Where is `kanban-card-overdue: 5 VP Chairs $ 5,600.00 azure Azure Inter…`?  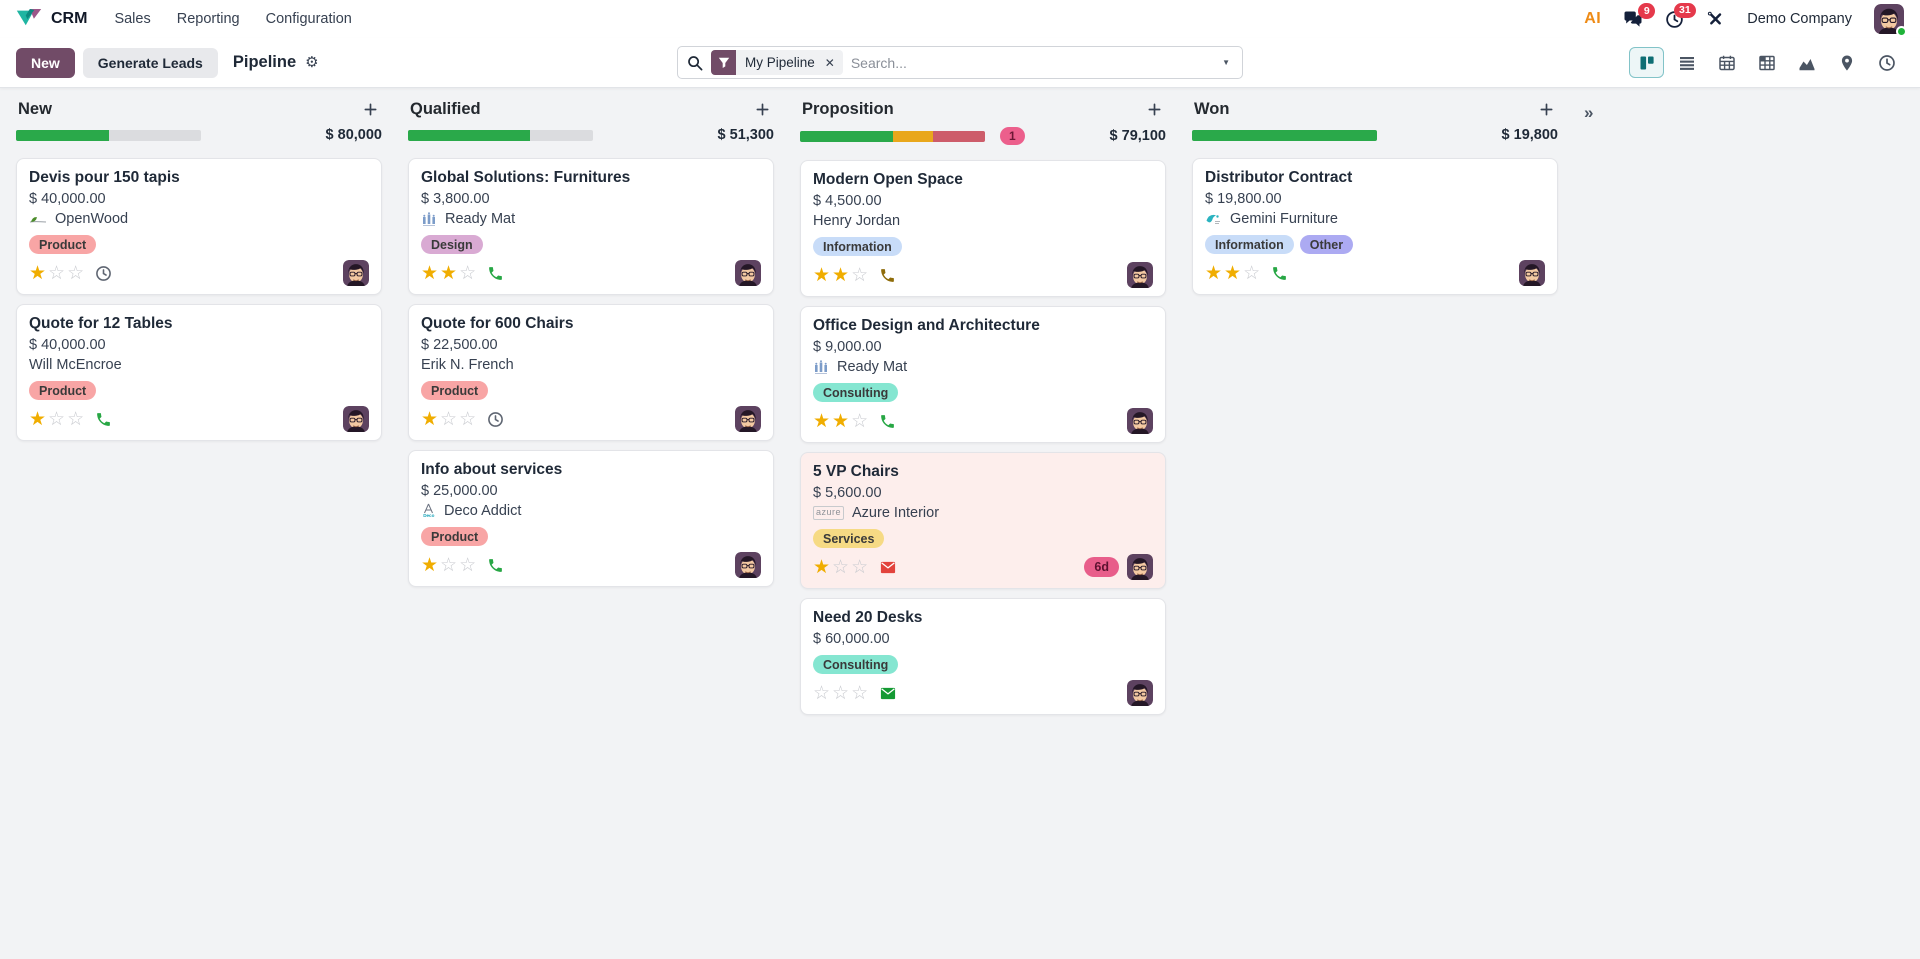
kanban-card-overdue: 5 VP Chairs $ 5,600.00 azure Azure Inter… is located at coordinates (983, 520).